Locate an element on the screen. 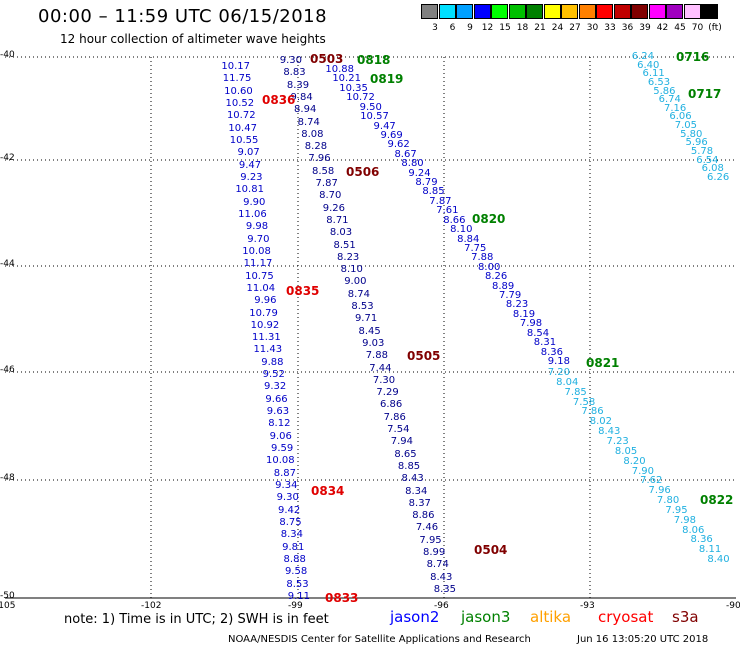  wave-height-value: 9.88 is located at coordinates (272, 362).